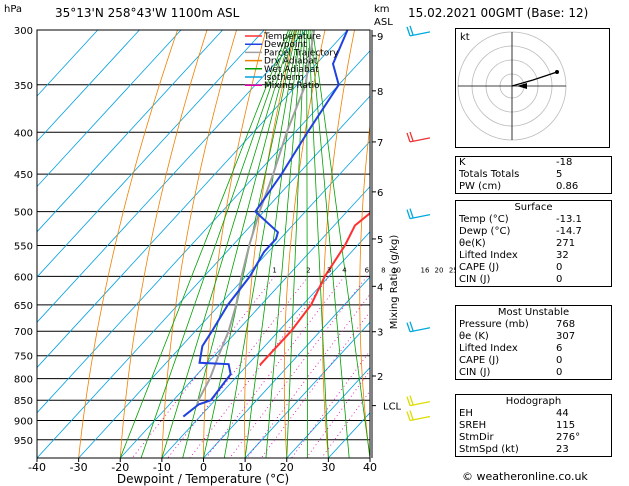  Describe the element at coordinates (147, 13) in the screenshot. I see `station-location: 35°13'N 258°43'W 1100m ASL` at that location.